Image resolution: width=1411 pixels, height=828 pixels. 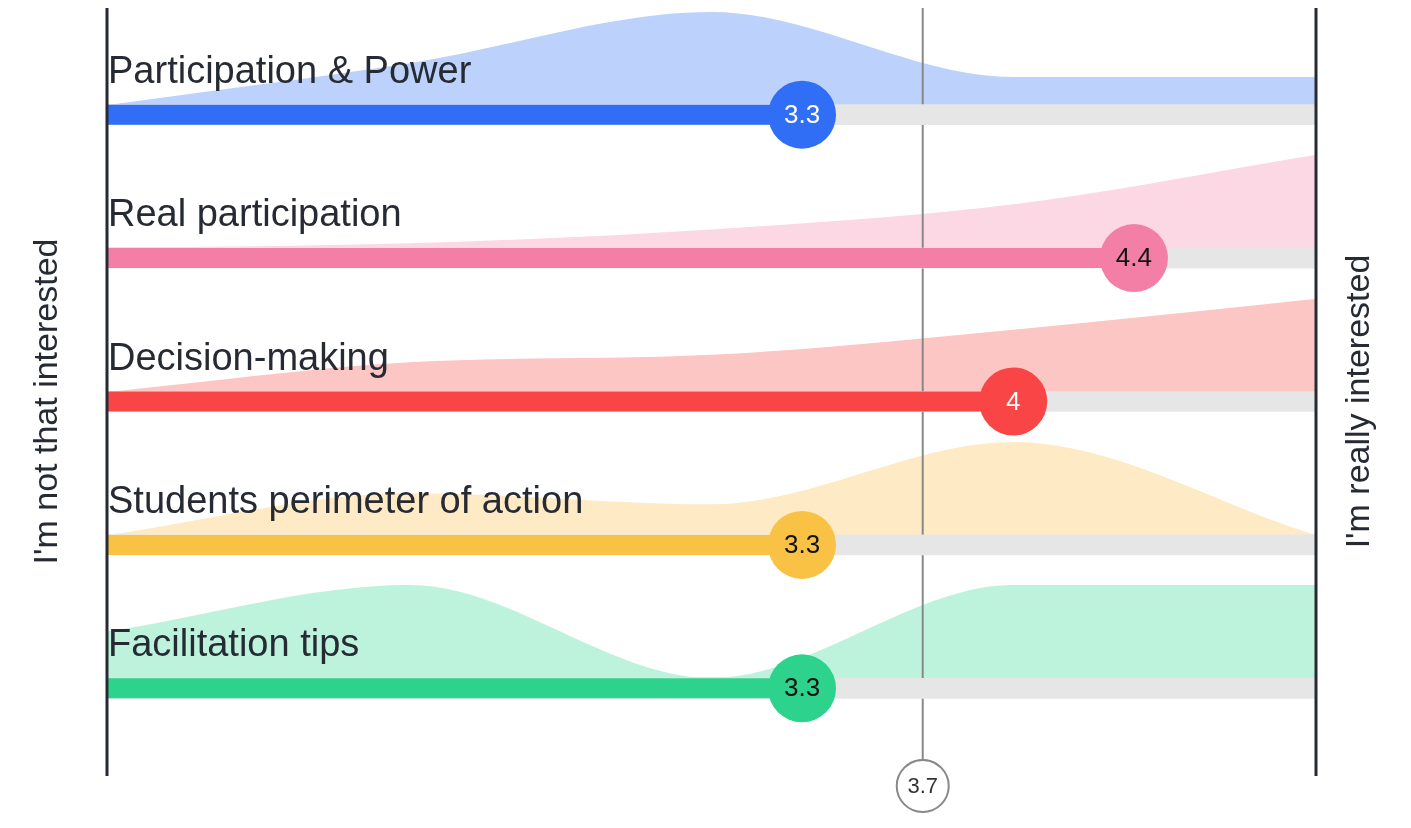 I want to click on data-label: 4, so click(x=1013, y=400).